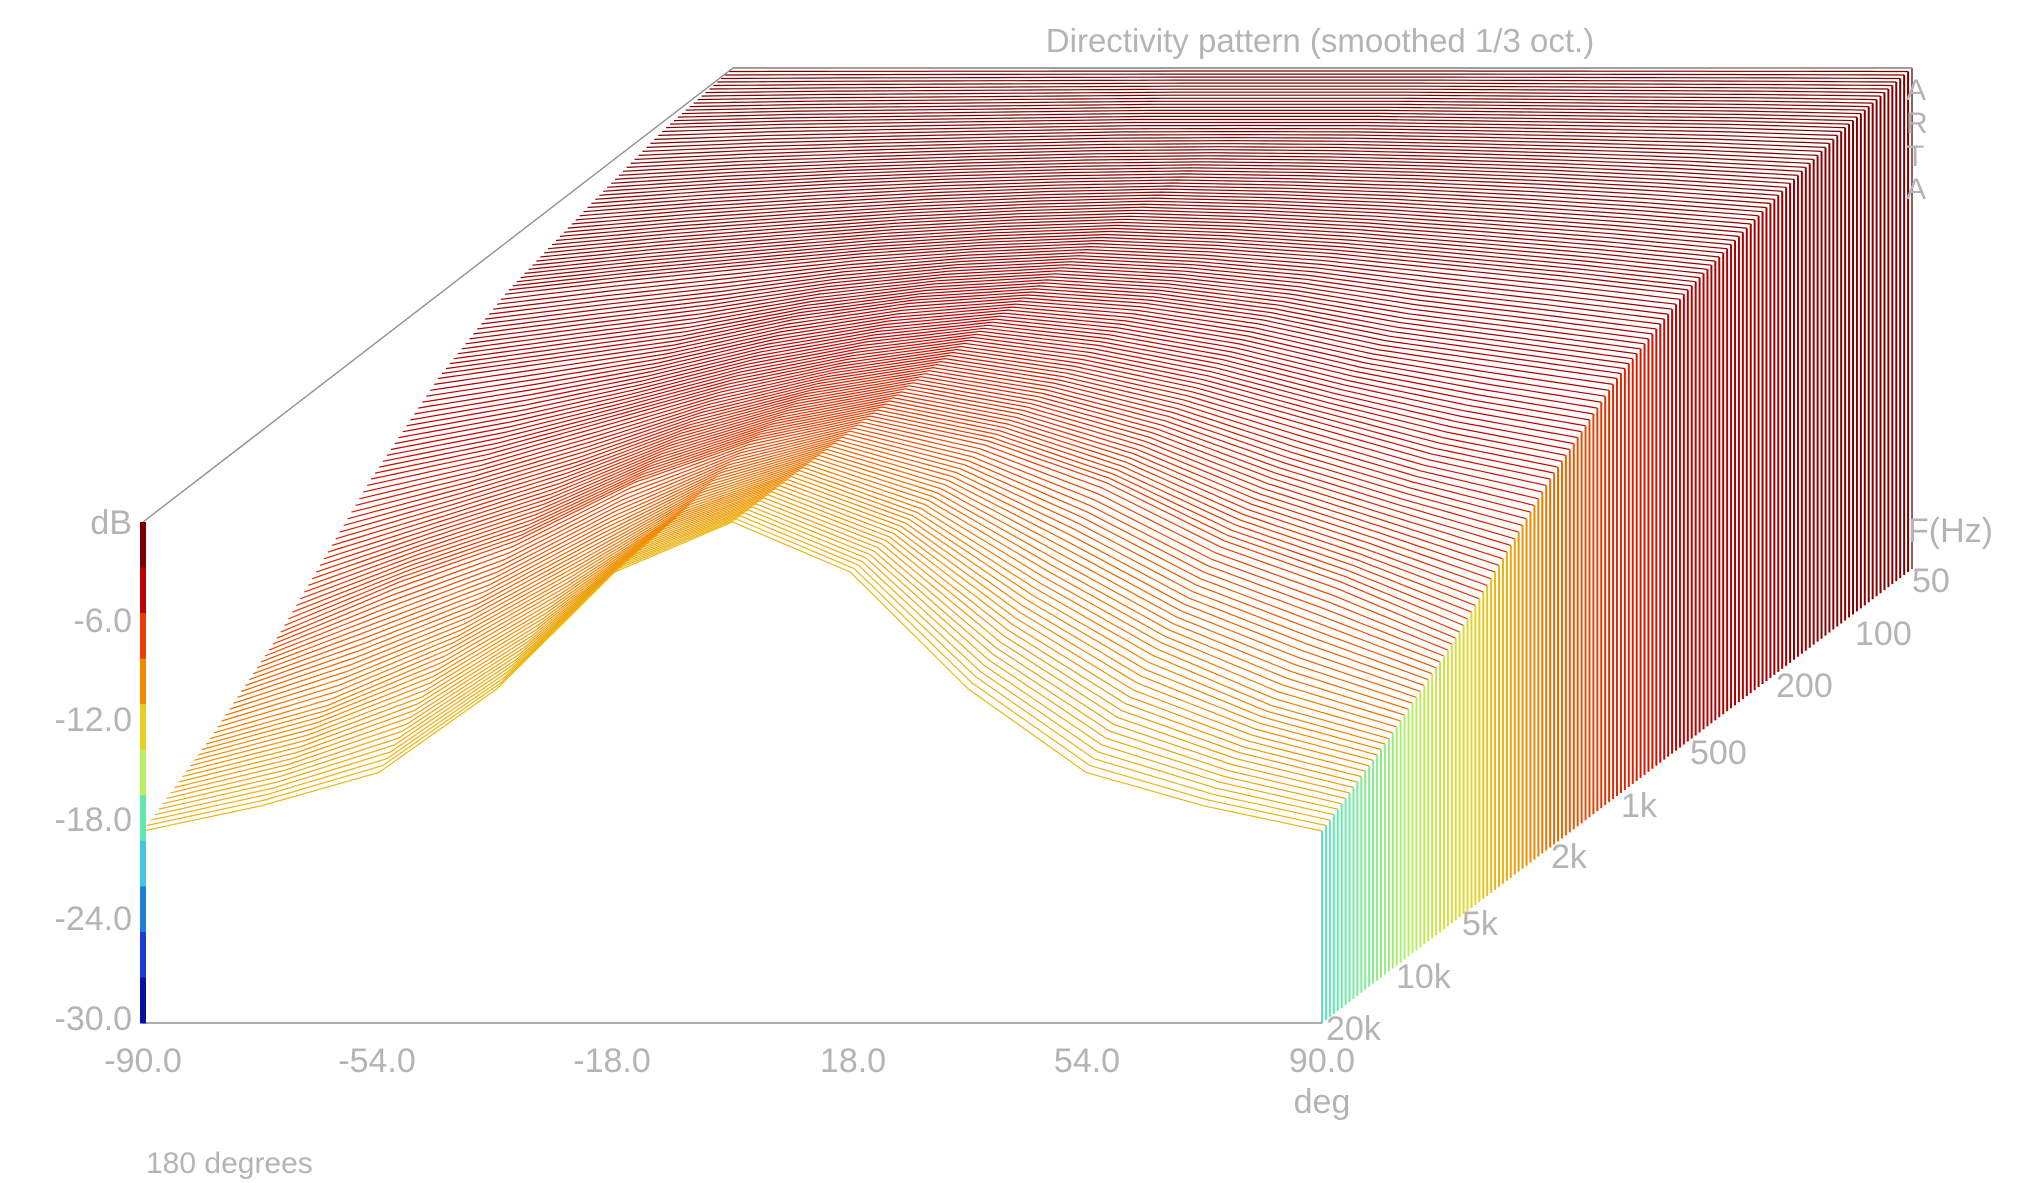 The height and width of the screenshot is (1183, 2028). I want to click on brand-letter-t: T, so click(1915, 156).